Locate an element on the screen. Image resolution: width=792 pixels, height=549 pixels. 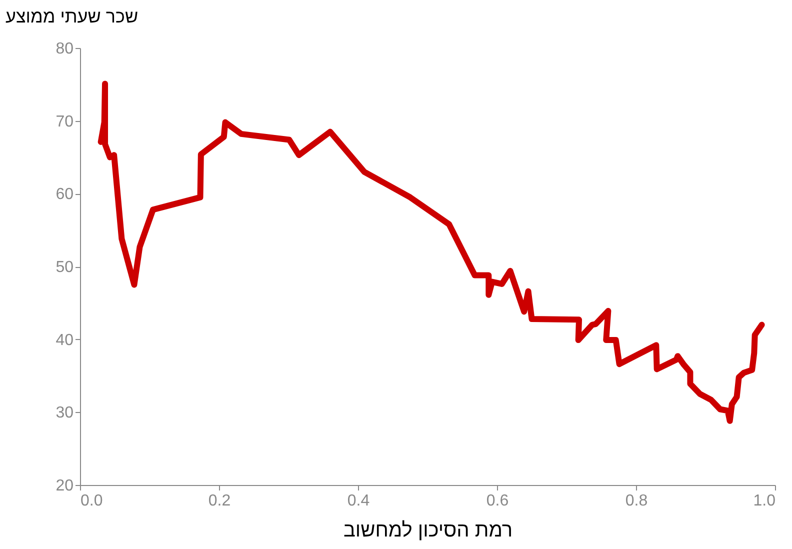
y-tick-label: 80 is located at coordinates (65, 49).